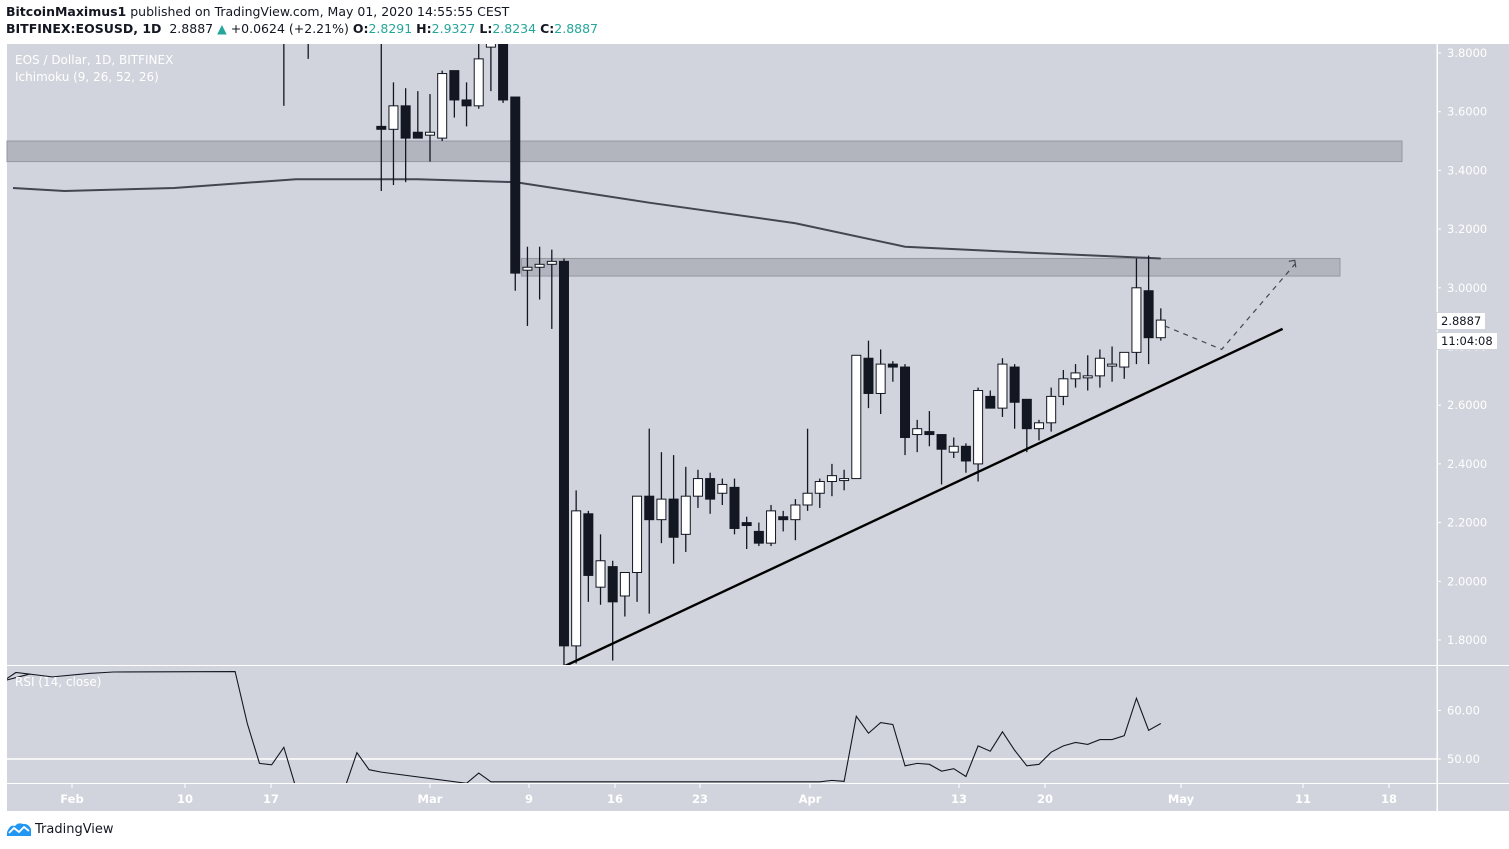  Describe the element at coordinates (1458, 734) in the screenshot. I see `rsi-axis: 60.00 50.00` at that location.